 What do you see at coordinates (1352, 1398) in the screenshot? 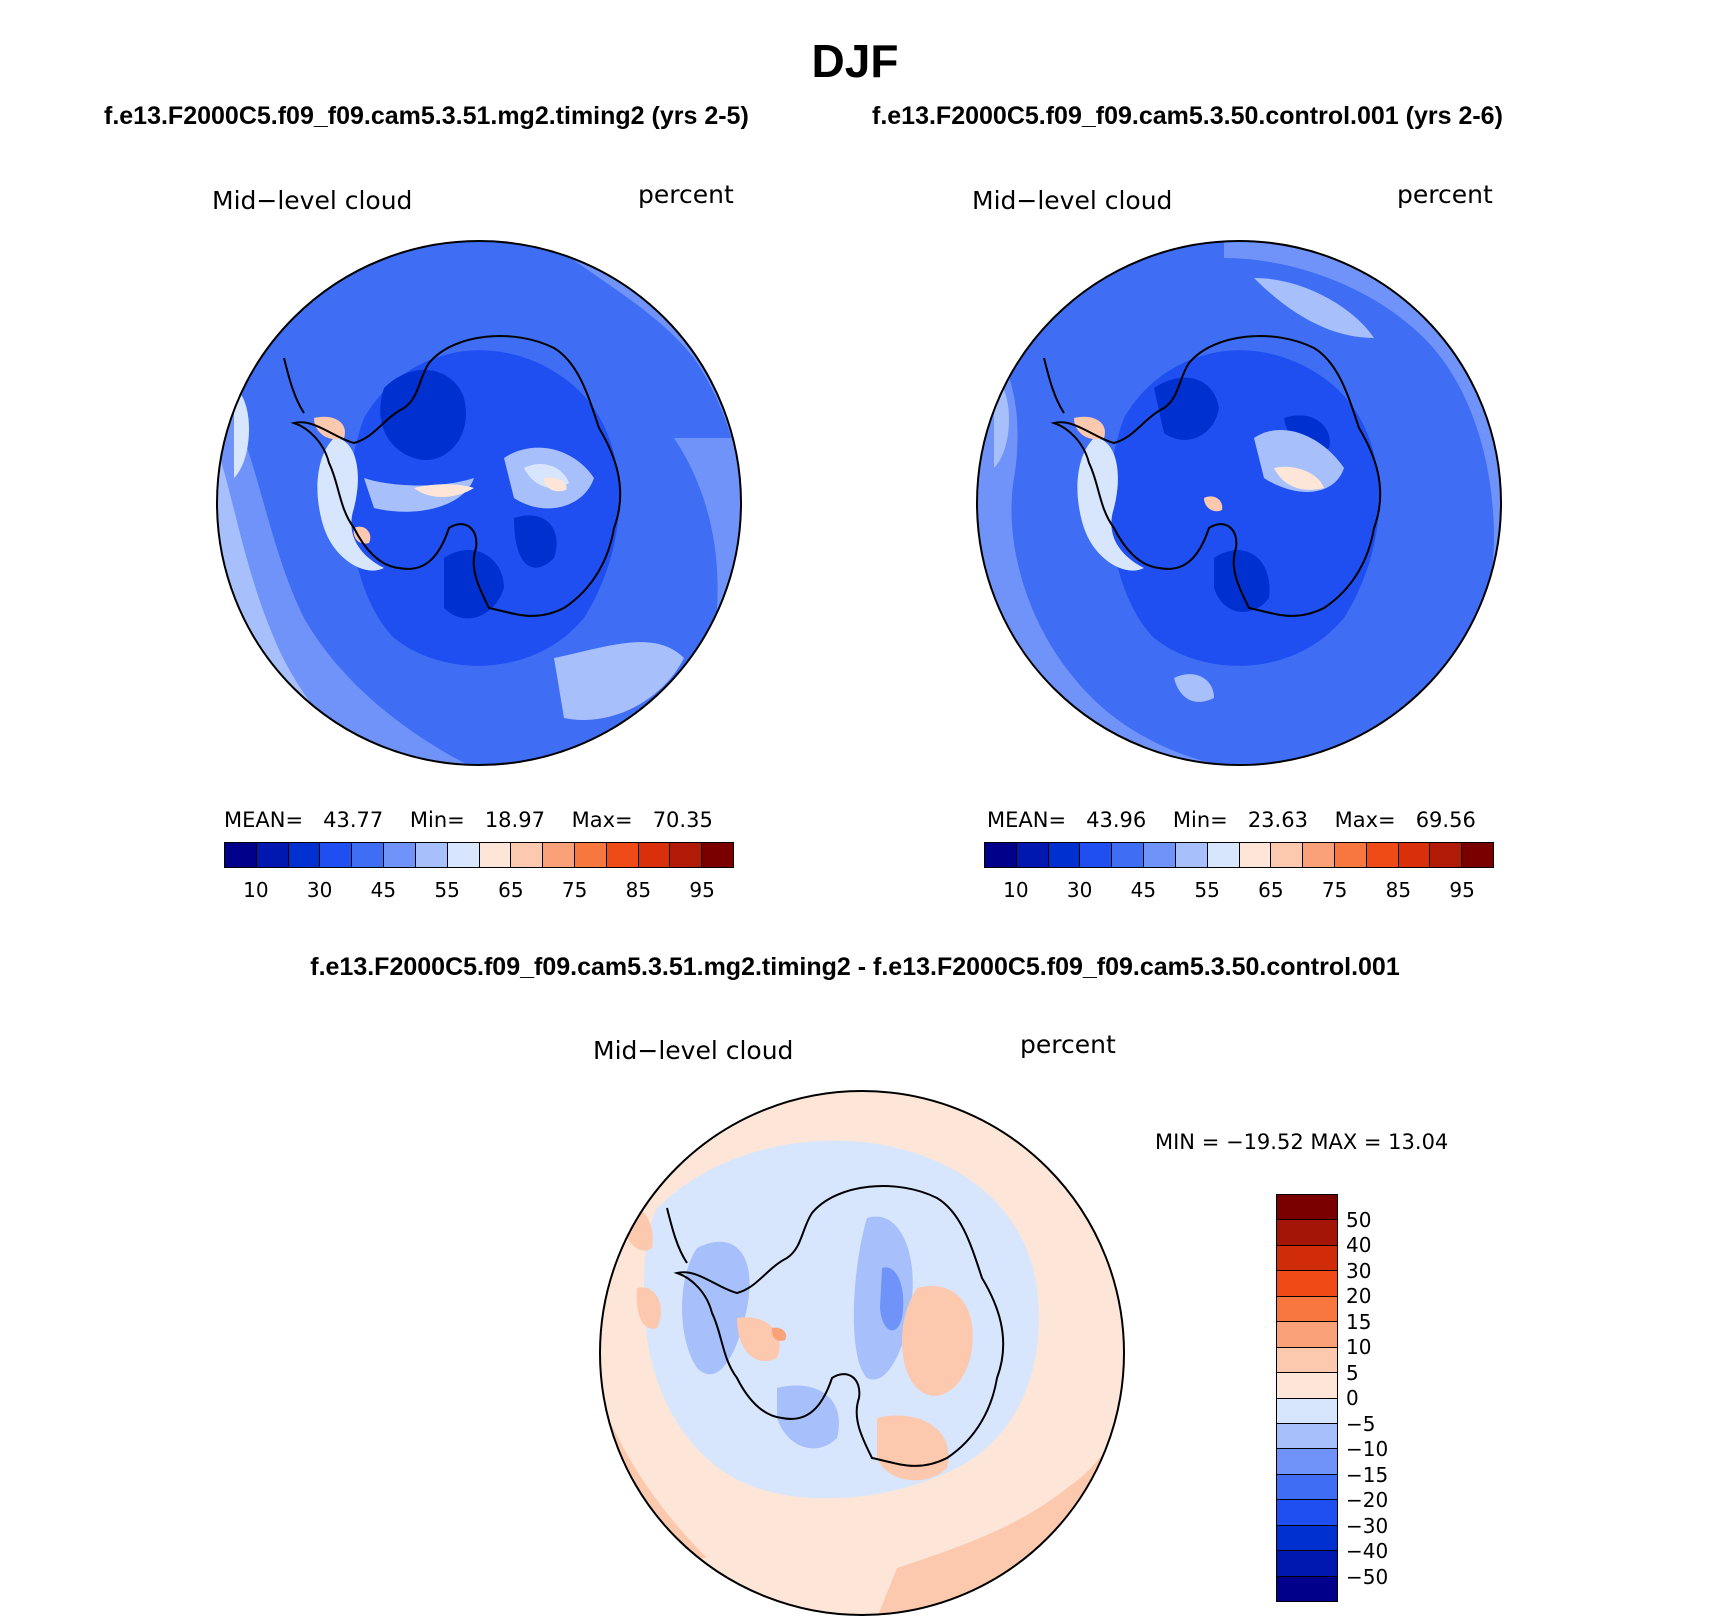
I see `colorbar-tick-label: 0` at bounding box center [1352, 1398].